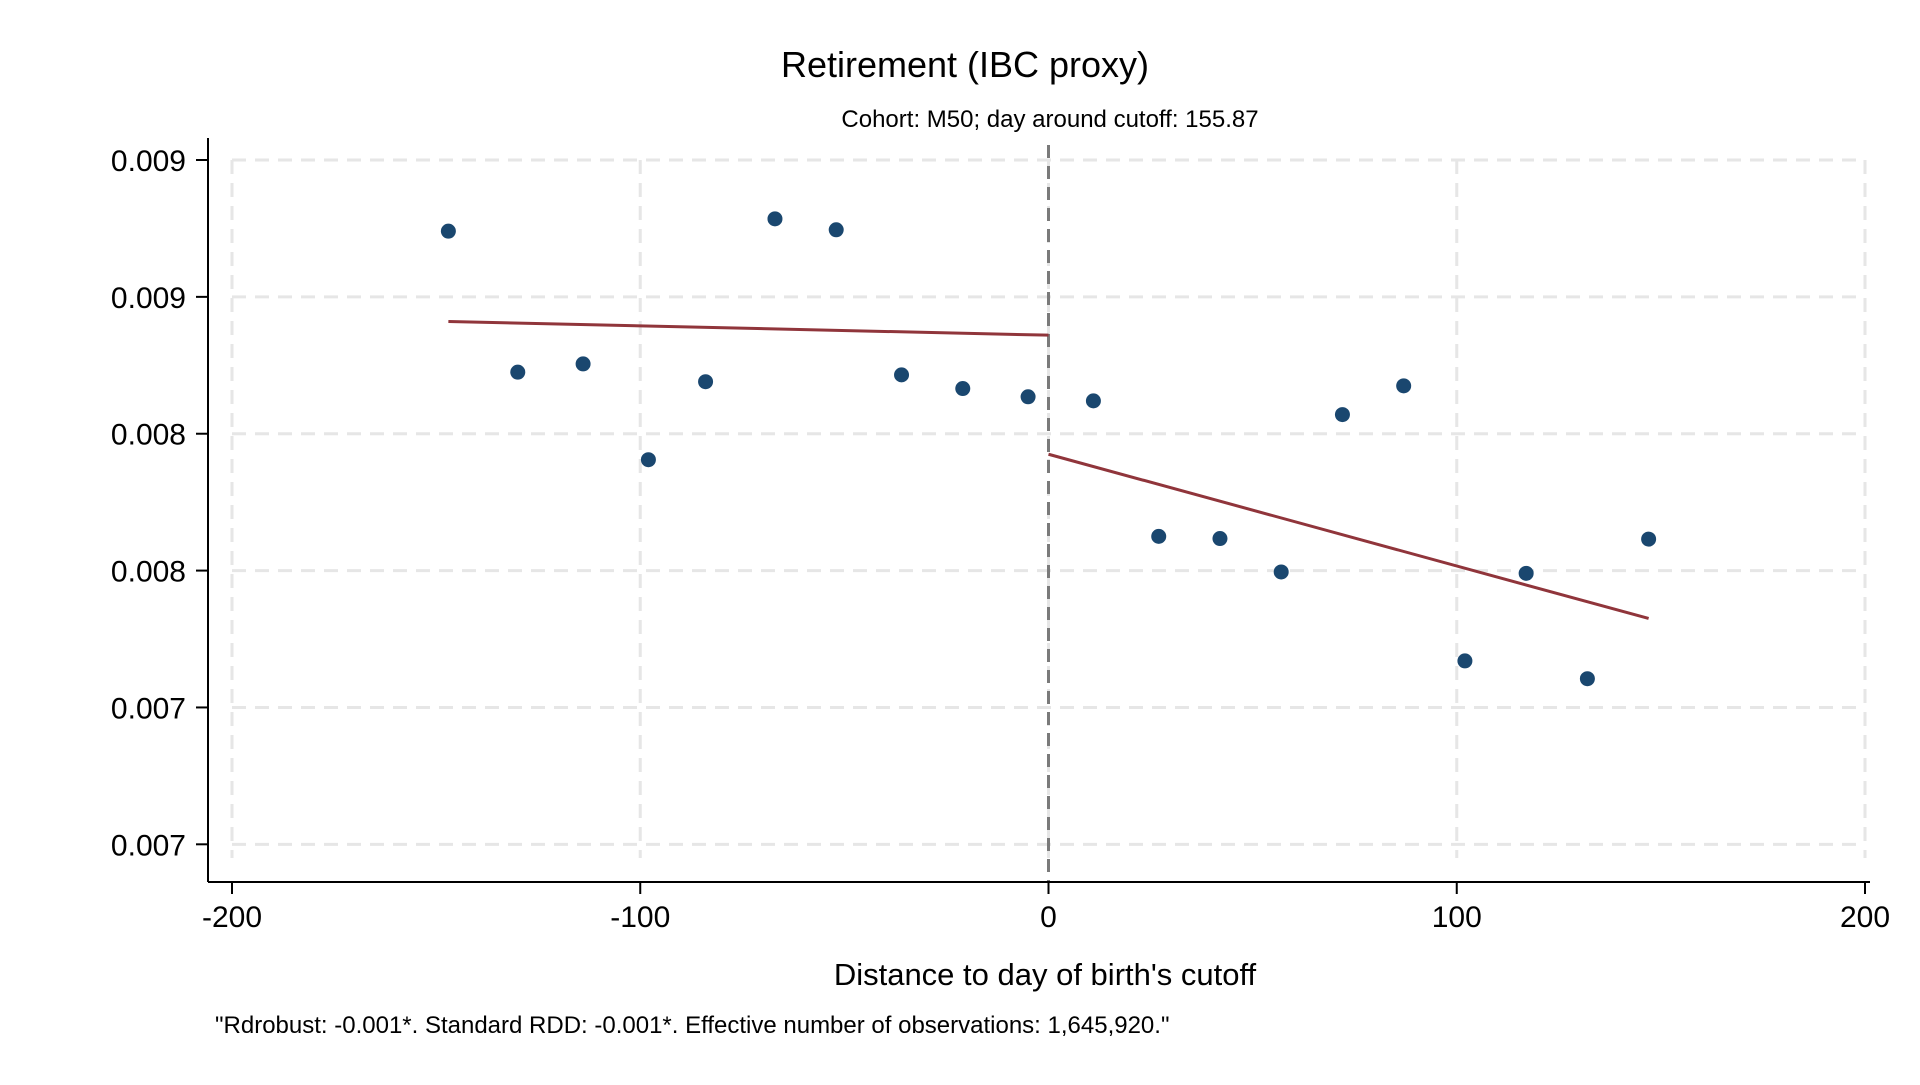 This screenshot has width=1920, height=1085. Describe the element at coordinates (965, 64) in the screenshot. I see `chart-title: Retirement (IBC proxy)` at that location.